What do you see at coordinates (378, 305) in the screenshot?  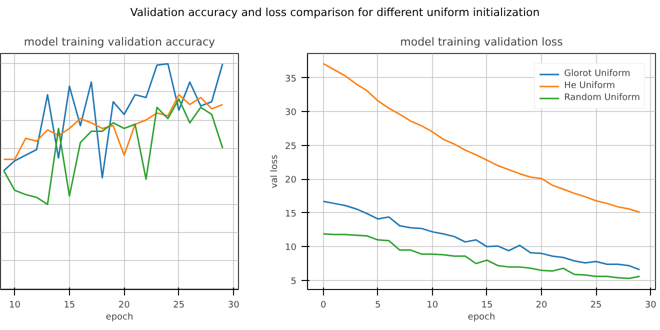 I see `x-tick-label: 5` at bounding box center [378, 305].